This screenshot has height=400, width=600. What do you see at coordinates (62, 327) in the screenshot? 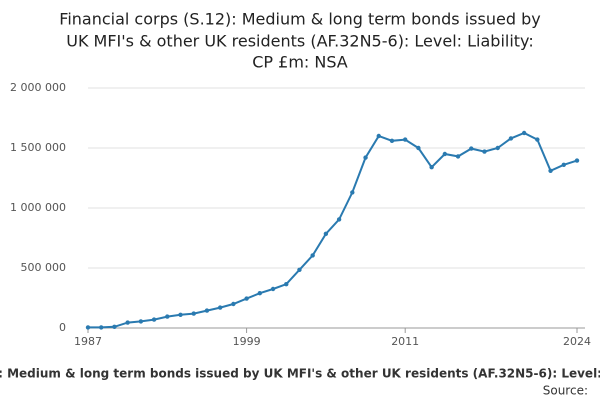
I see `y-tick-label: 0` at bounding box center [62, 327].